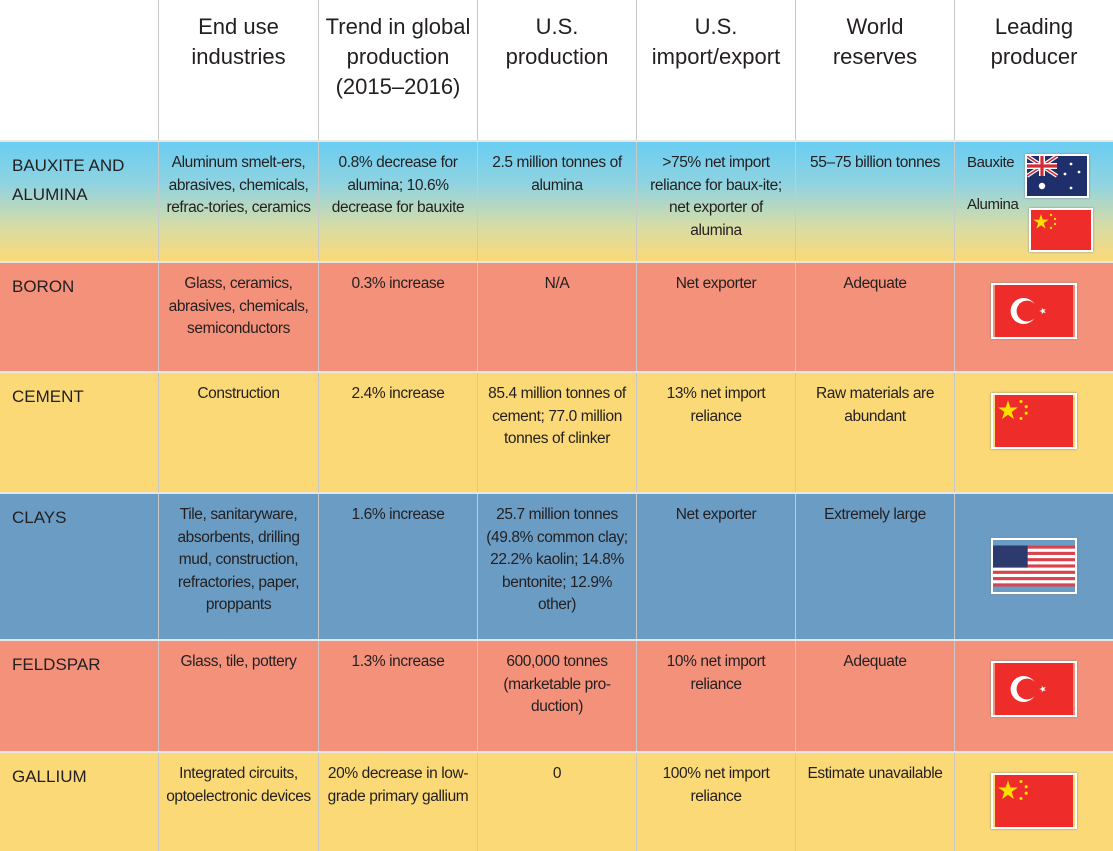  What do you see at coordinates (874, 201) in the screenshot?
I see `world-reserves: 55–75 billion tonnes` at bounding box center [874, 201].